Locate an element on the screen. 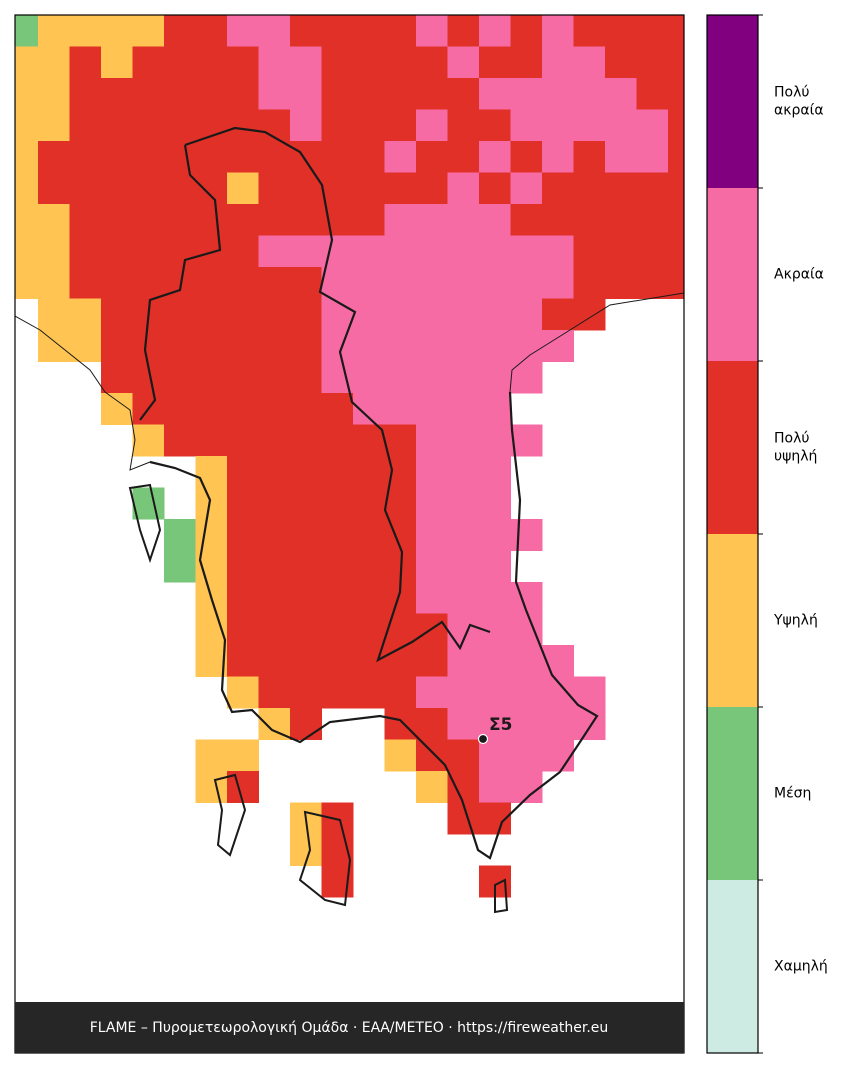 This screenshot has height=1069, width=852. colorbar-label: υψηλή is located at coordinates (795, 457).